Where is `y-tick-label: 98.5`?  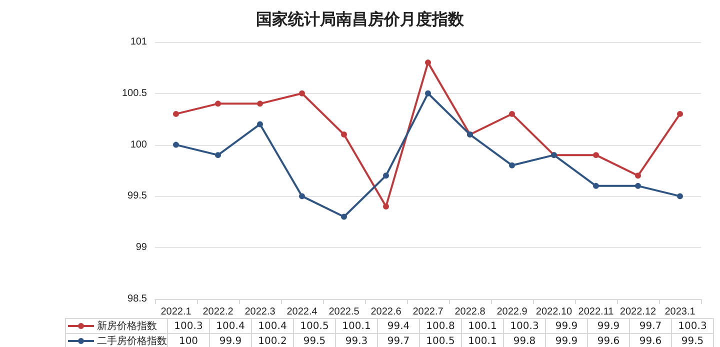 y-tick-label: 98.5 is located at coordinates (138, 299).